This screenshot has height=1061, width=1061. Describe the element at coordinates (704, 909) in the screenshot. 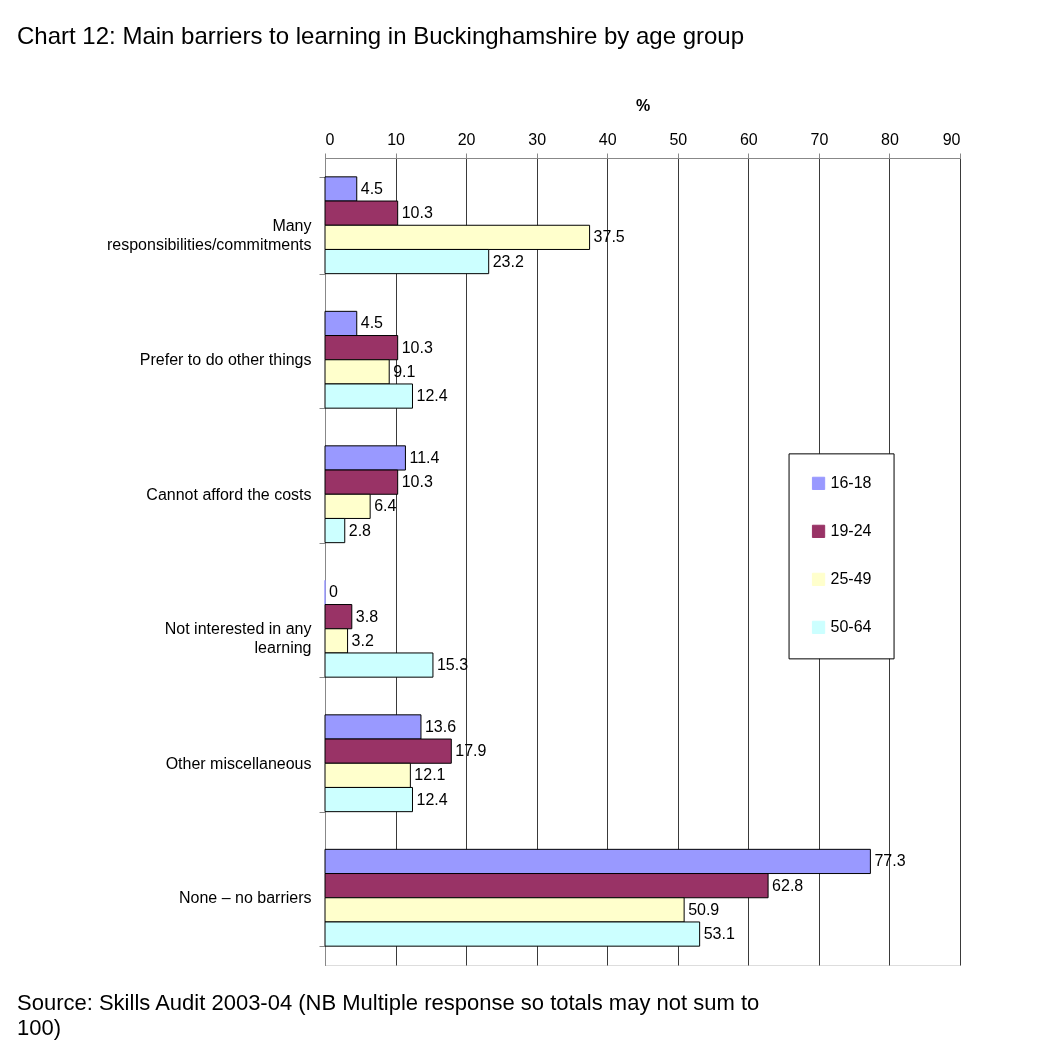

I see `data-label: 50.9` at that location.